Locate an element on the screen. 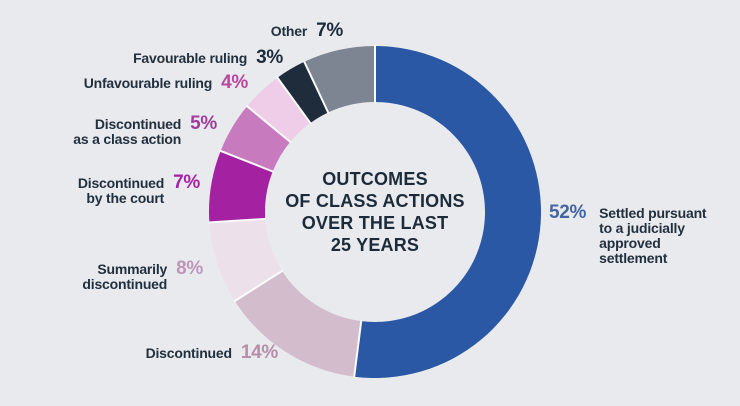 This screenshot has width=740, height=406. donut-segment-other is located at coordinates (339, 79).